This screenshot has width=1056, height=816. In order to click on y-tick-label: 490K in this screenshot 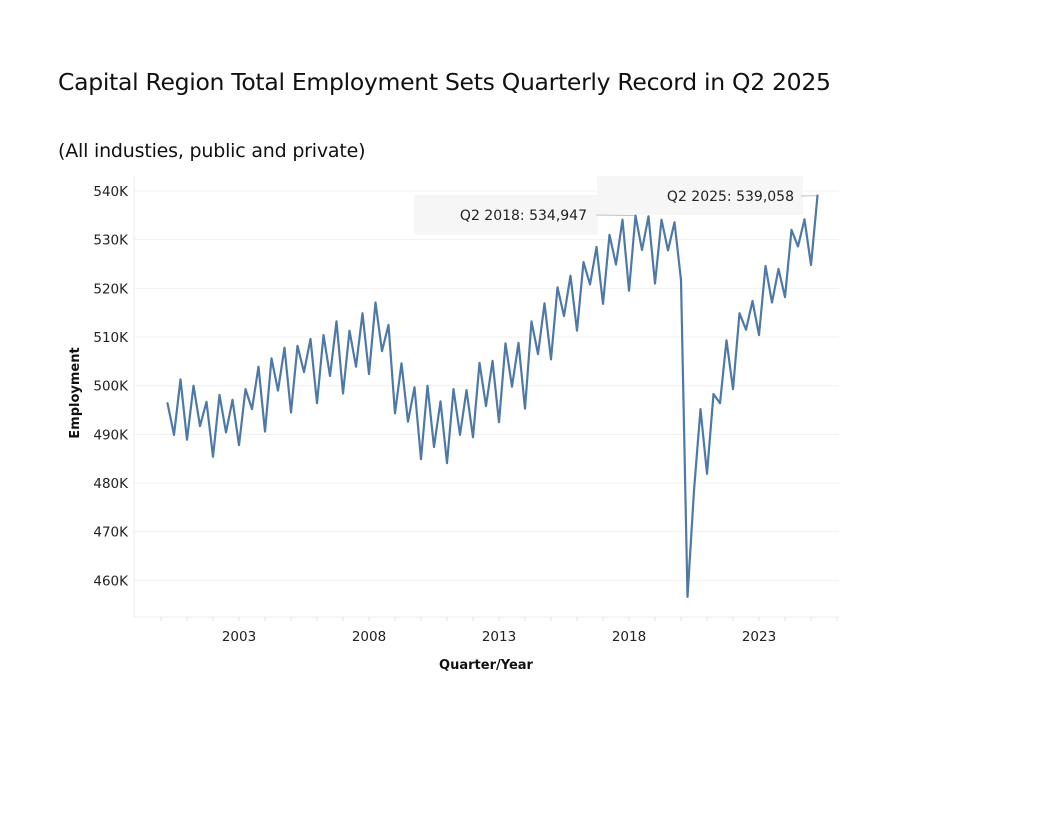, I will do `click(111, 435)`.